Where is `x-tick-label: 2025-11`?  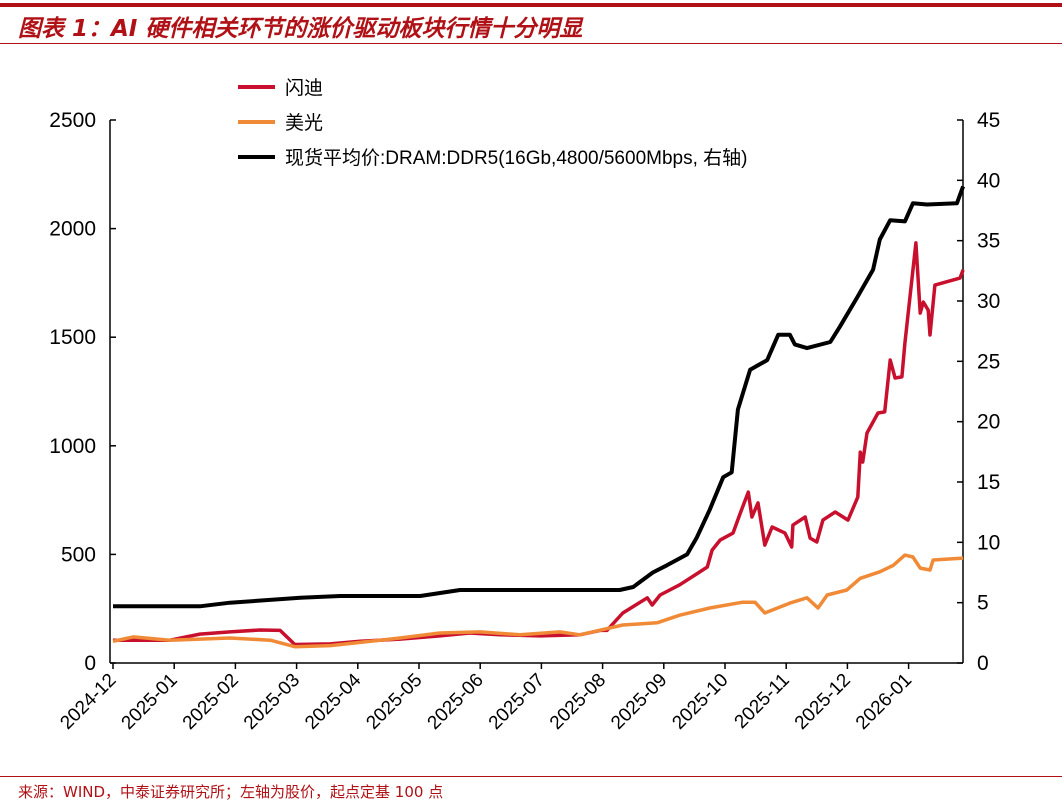
x-tick-label: 2025-11 is located at coordinates (762, 701).